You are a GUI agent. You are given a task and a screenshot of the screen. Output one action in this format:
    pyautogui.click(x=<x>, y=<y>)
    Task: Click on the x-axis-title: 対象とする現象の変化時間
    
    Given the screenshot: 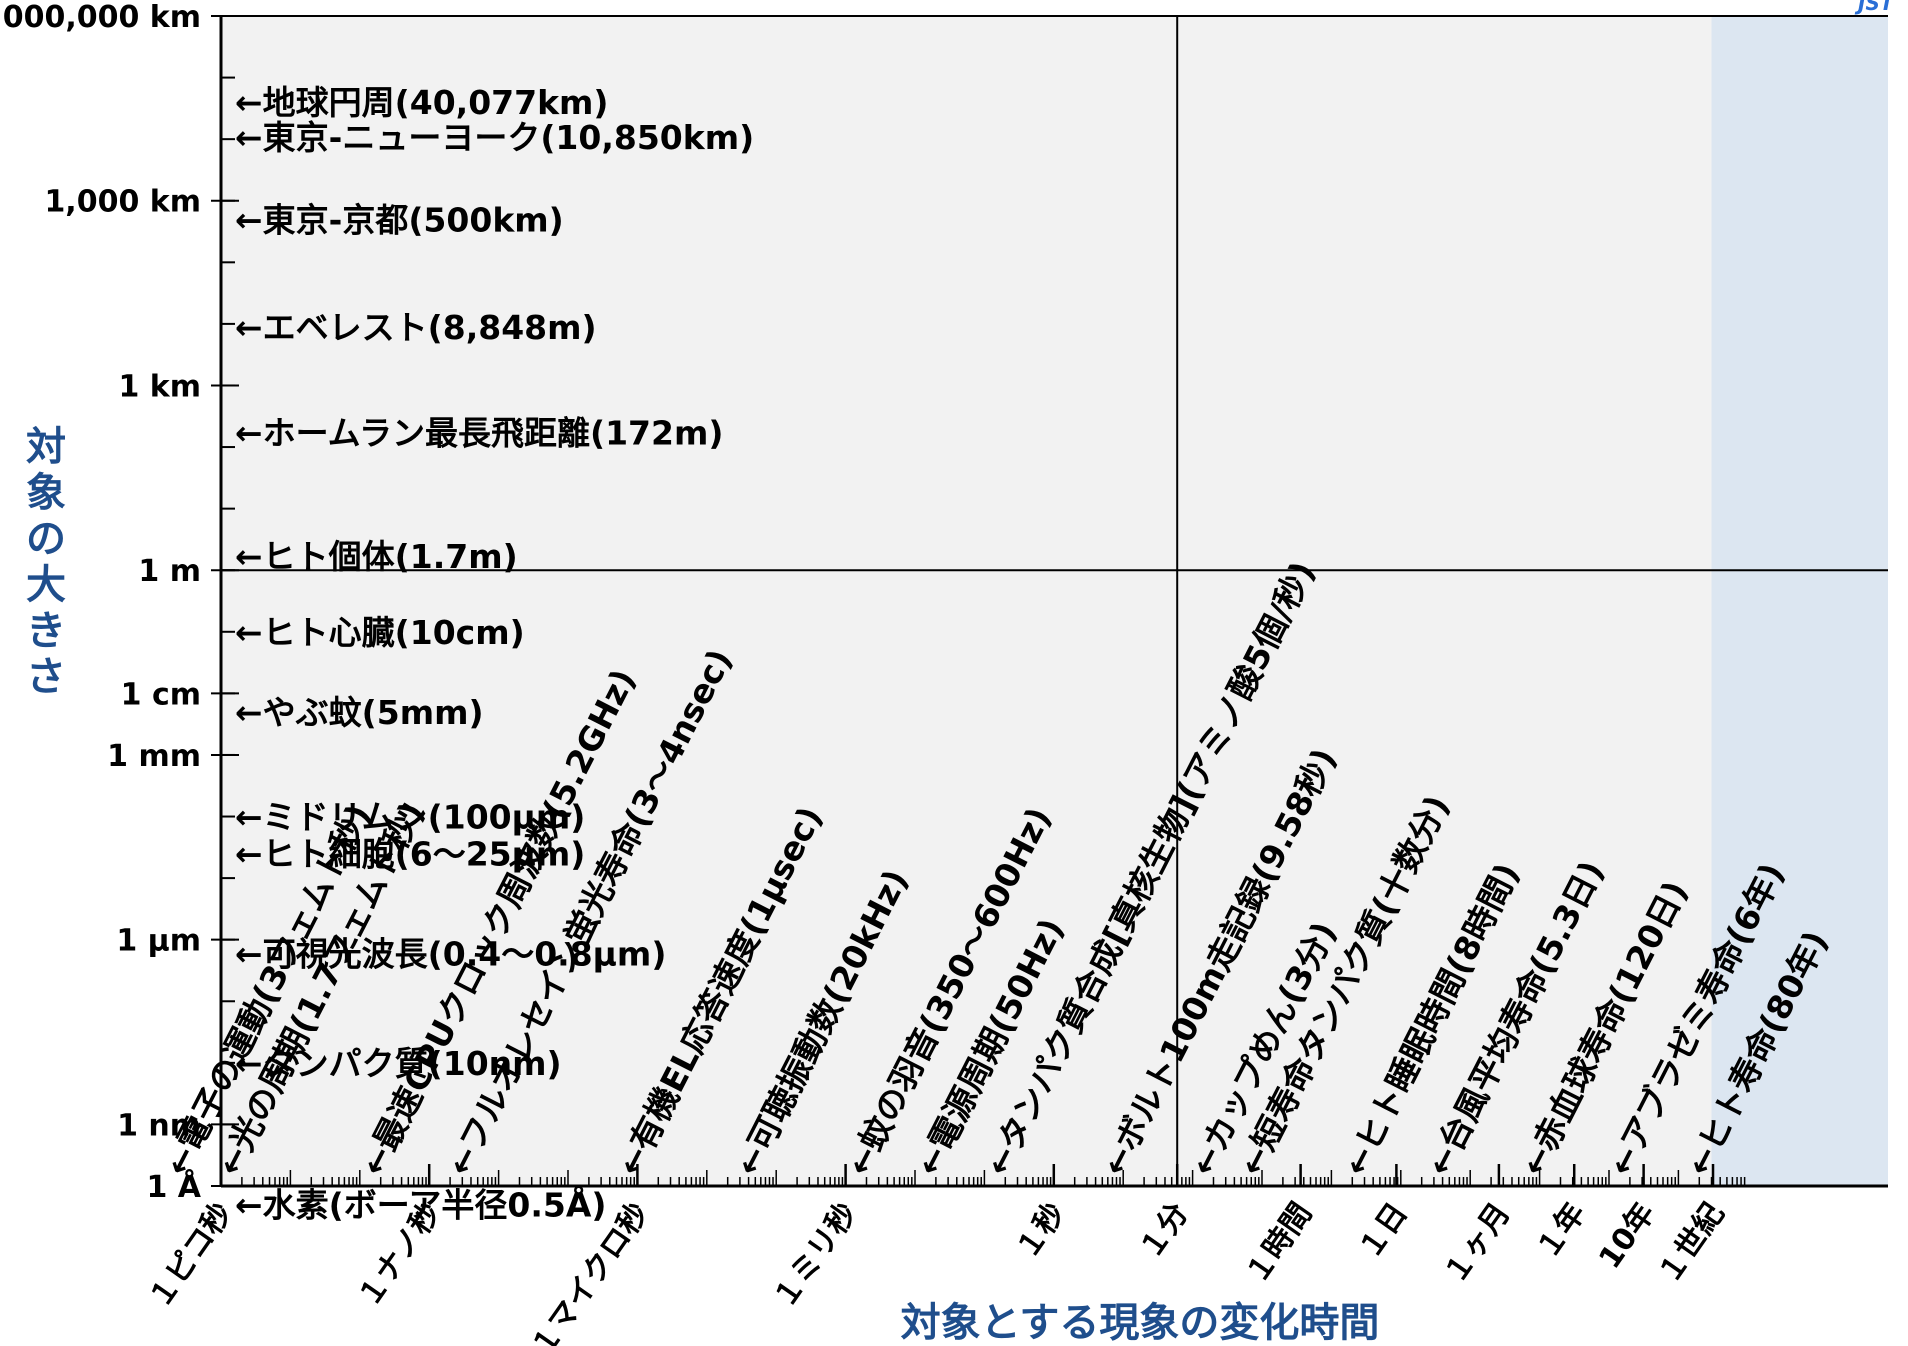 What is the action you would take?
    pyautogui.click(x=1140, y=1323)
    